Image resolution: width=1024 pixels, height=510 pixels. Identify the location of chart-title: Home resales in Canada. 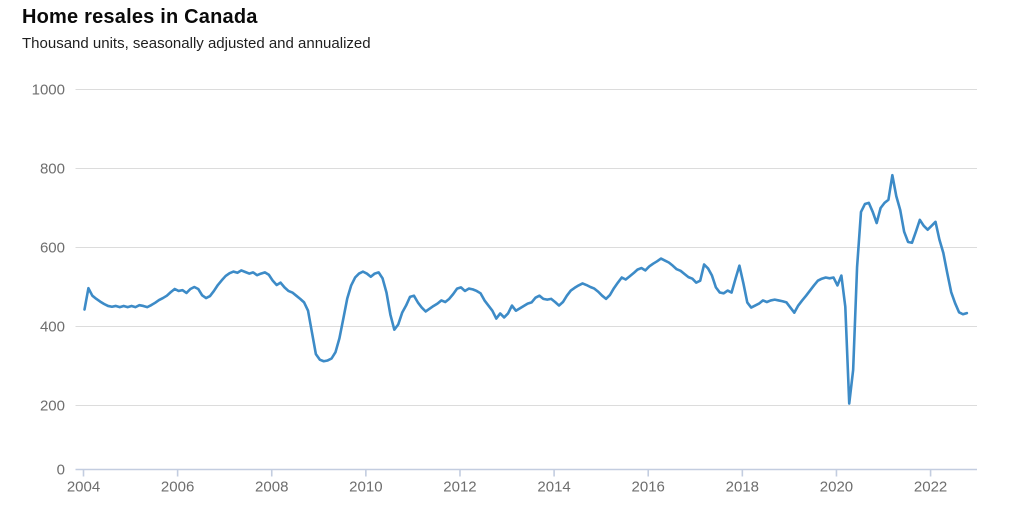
(140, 17).